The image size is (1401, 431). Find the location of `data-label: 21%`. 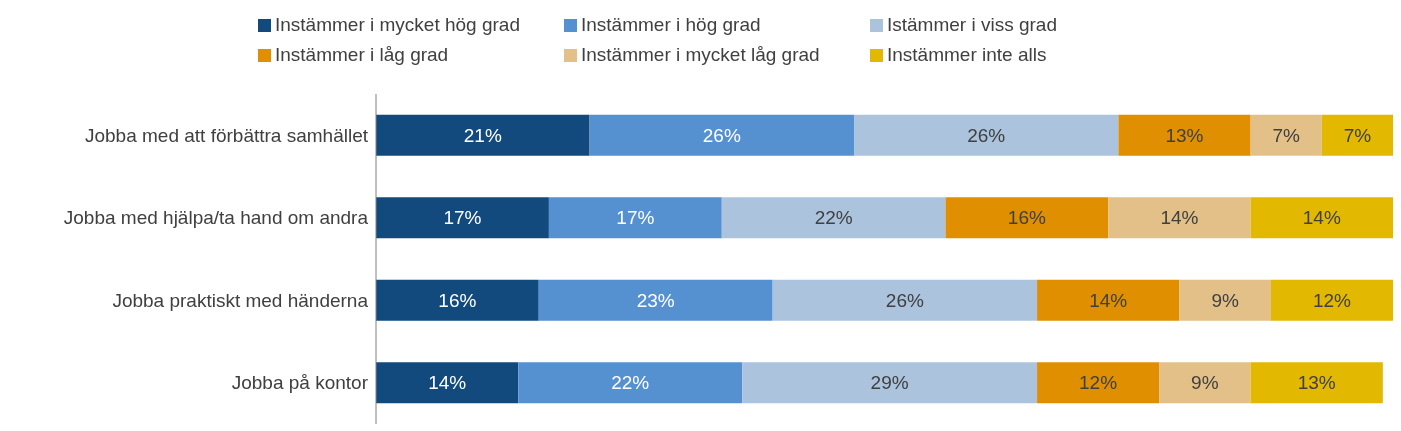

data-label: 21% is located at coordinates (482, 135).